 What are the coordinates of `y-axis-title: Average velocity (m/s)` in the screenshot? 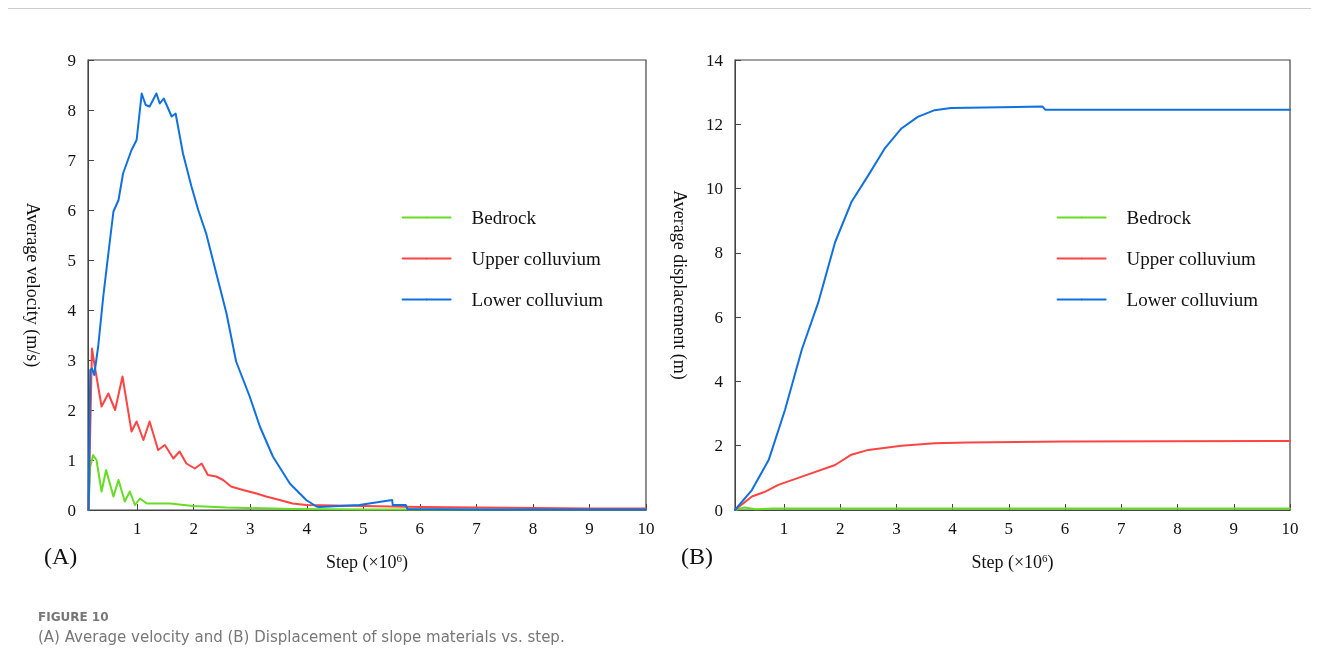 It's located at (32, 285).